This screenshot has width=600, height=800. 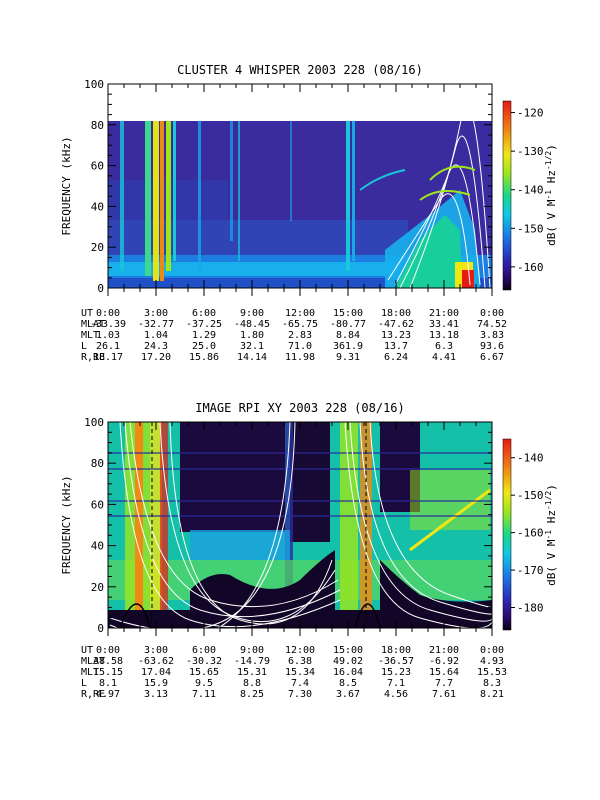 What do you see at coordinates (156, 694) in the screenshot?
I see `ephemeris-cell: 3.13` at bounding box center [156, 694].